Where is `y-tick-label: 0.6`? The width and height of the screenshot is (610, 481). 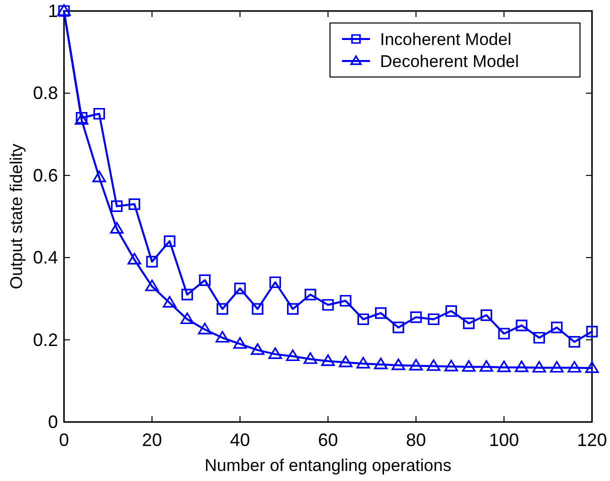 y-tick-label: 0.6 is located at coordinates (45, 175).